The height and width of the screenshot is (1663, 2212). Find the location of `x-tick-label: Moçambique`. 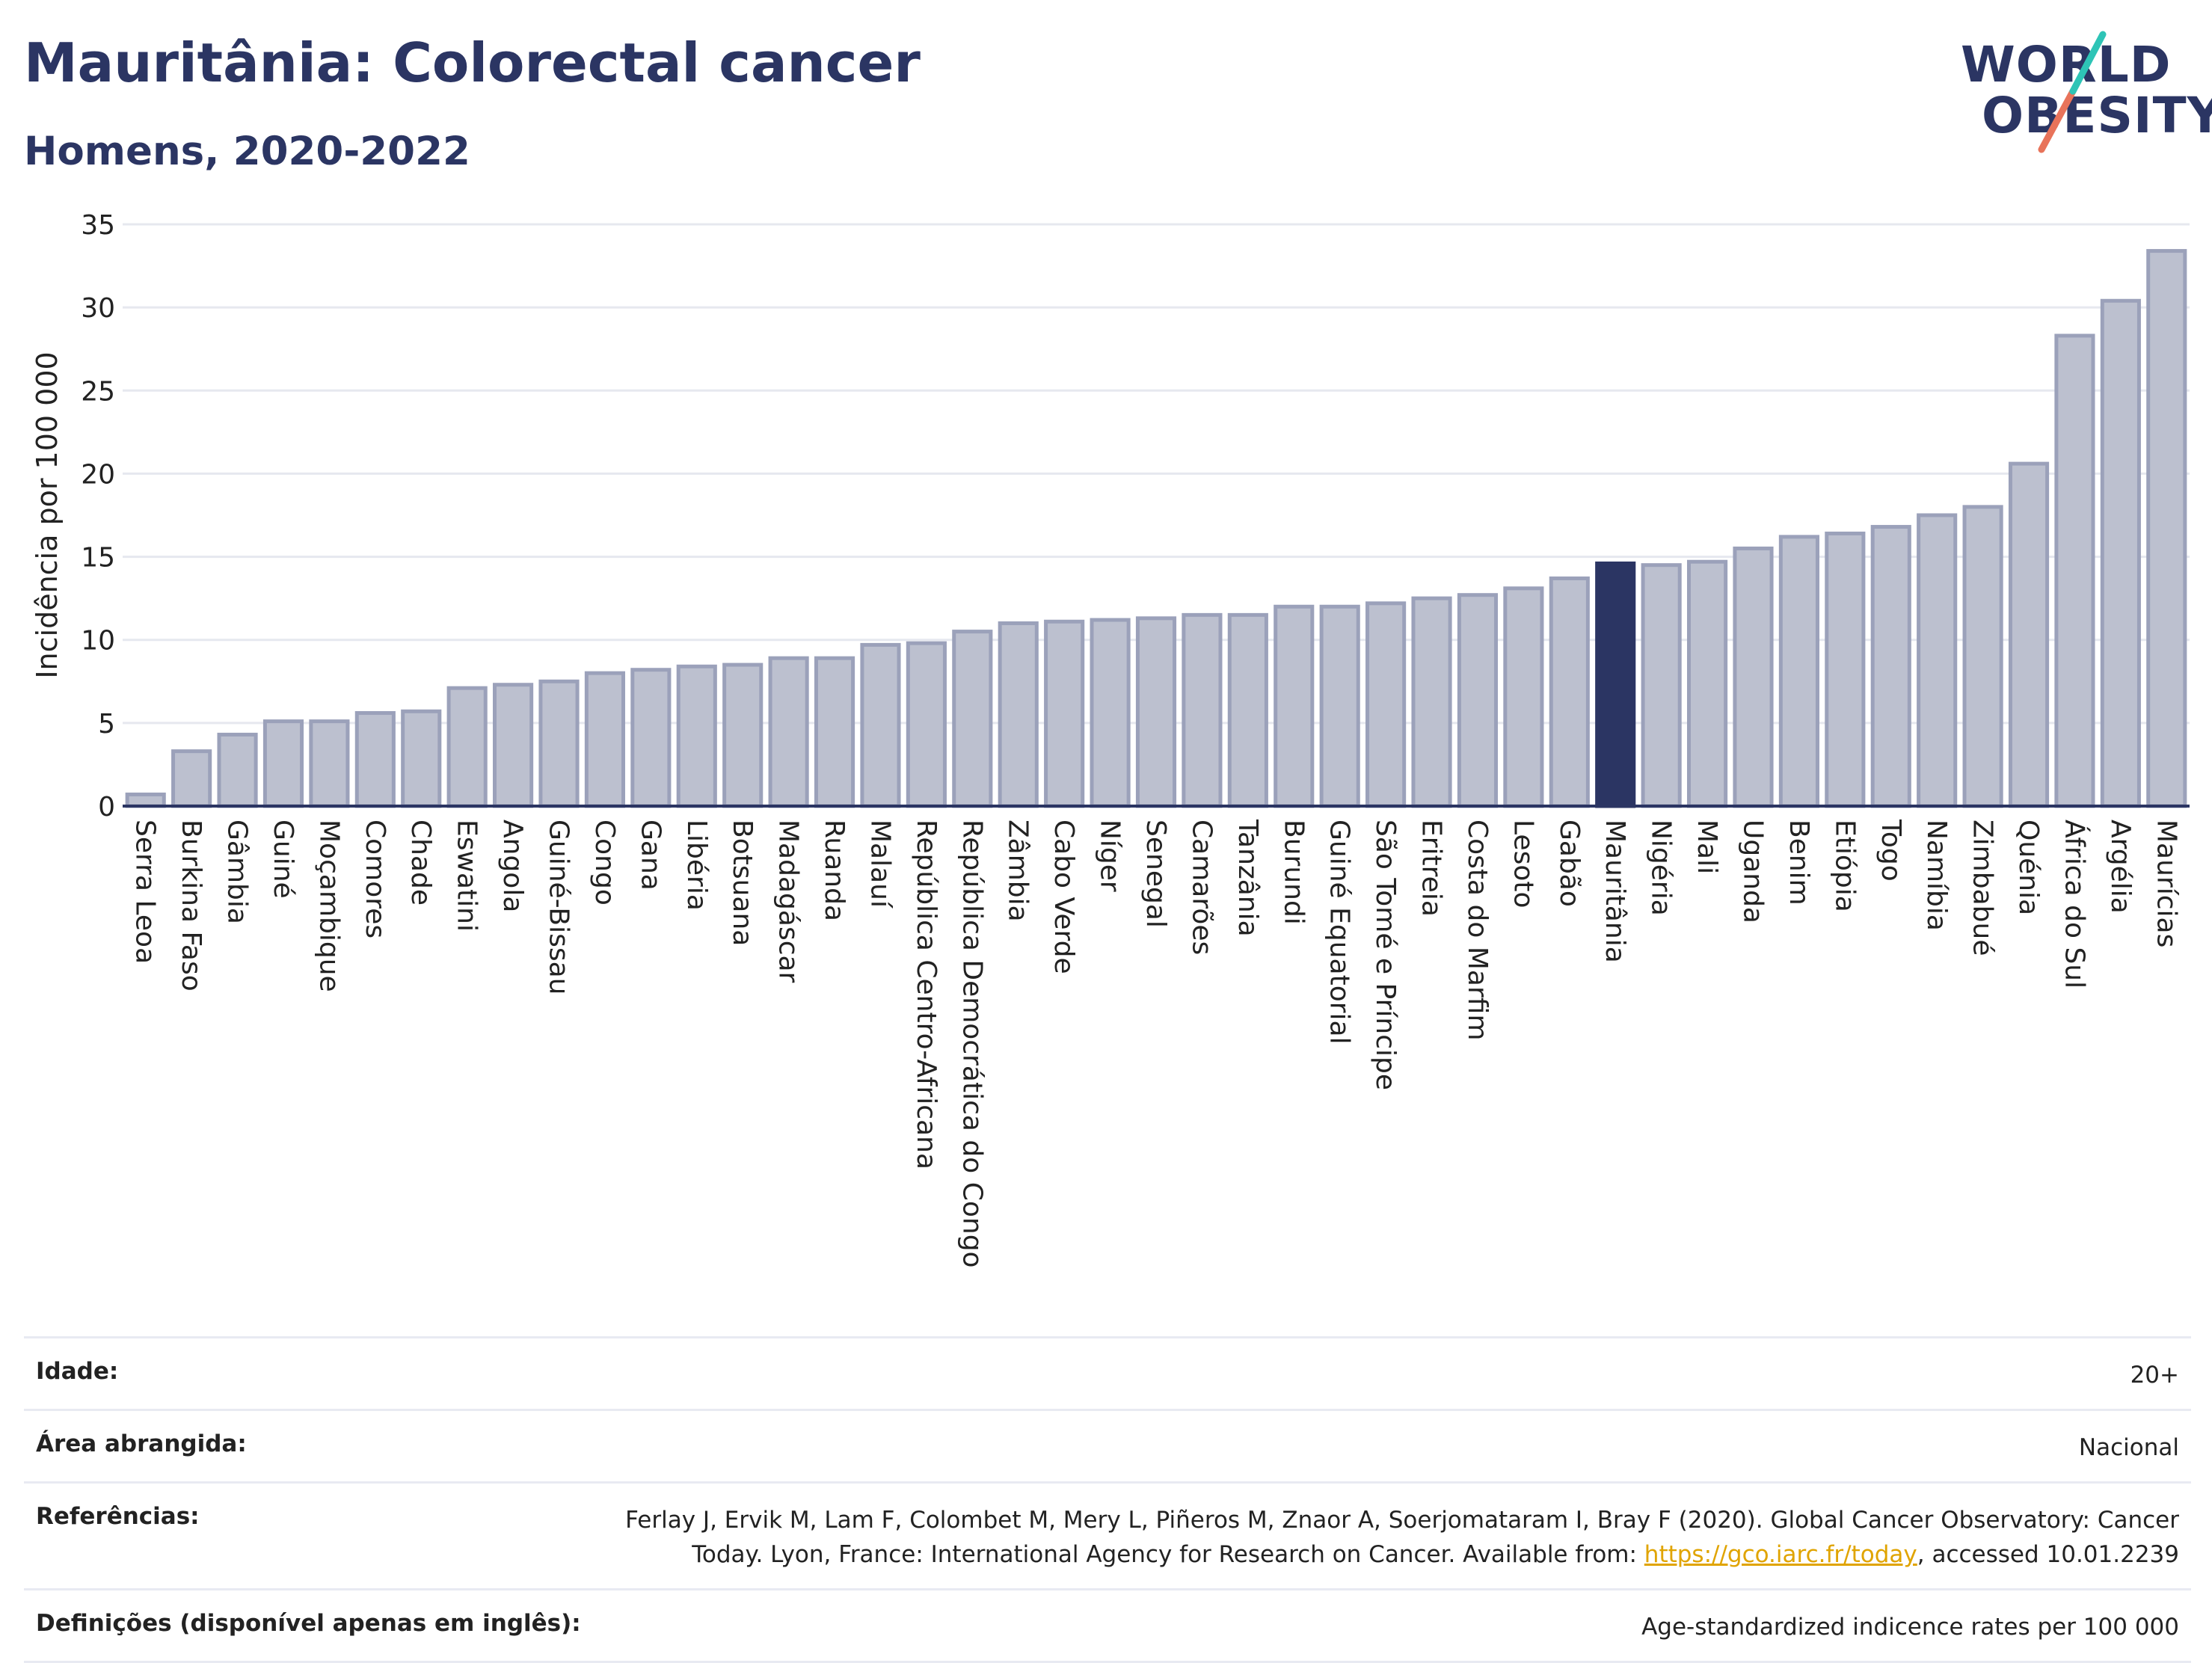

x-tick-label: Moçambique is located at coordinates (328, 906).